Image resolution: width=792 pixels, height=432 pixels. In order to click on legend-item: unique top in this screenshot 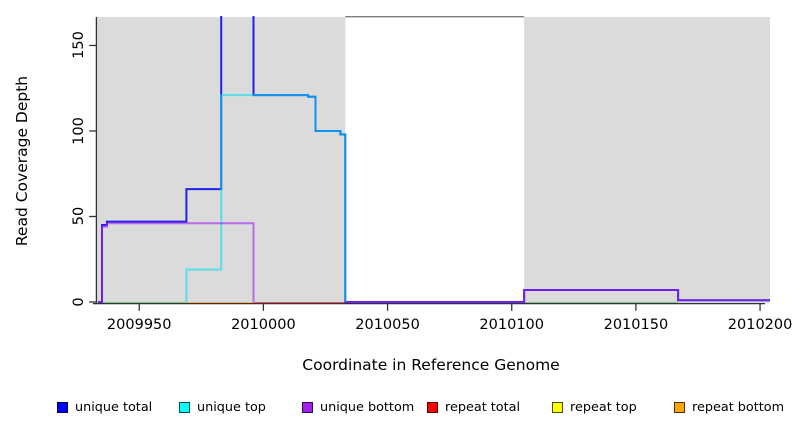, I will do `click(222, 407)`.